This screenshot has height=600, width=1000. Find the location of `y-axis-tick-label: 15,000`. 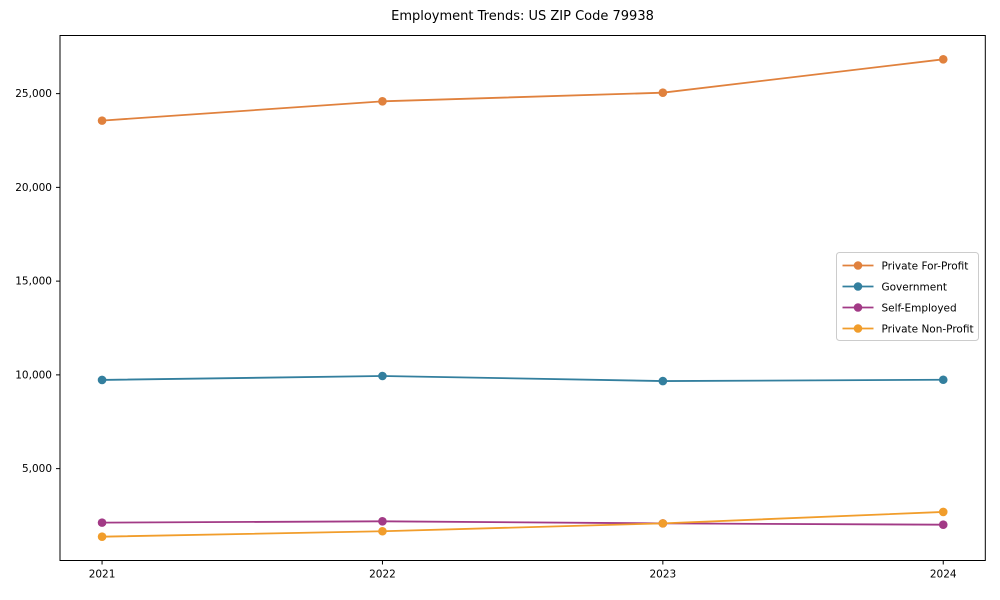

y-axis-tick-label: 15,000 is located at coordinates (33, 282).